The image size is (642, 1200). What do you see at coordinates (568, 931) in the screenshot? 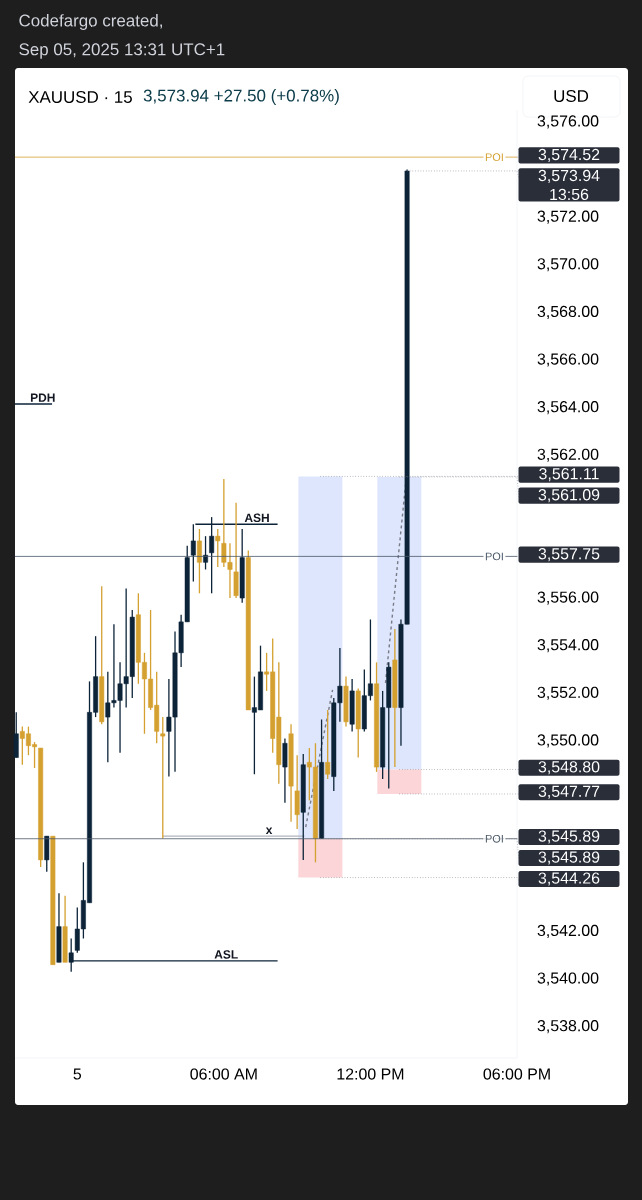
I see `y-tick-label: 3,542.00` at bounding box center [568, 931].